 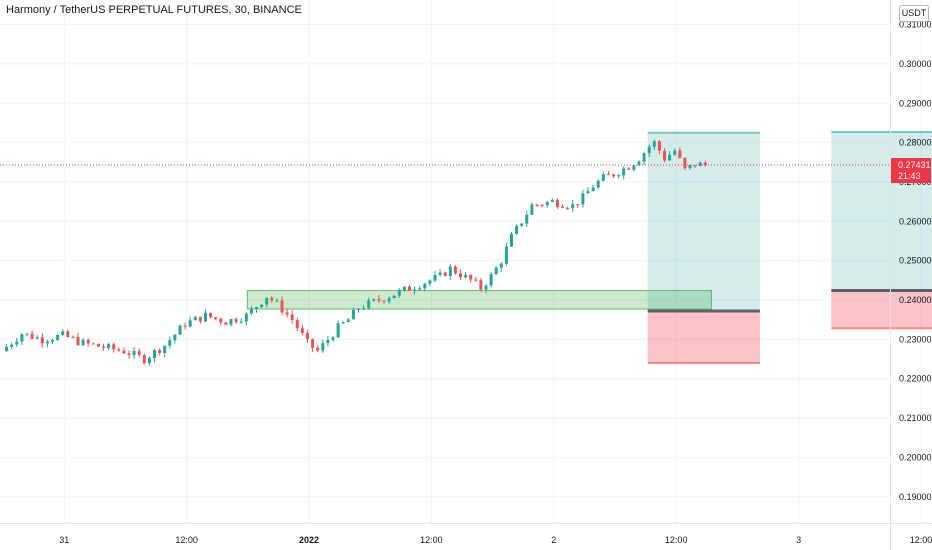 What do you see at coordinates (914, 13) in the screenshot?
I see `currency-button: USDT` at bounding box center [914, 13].